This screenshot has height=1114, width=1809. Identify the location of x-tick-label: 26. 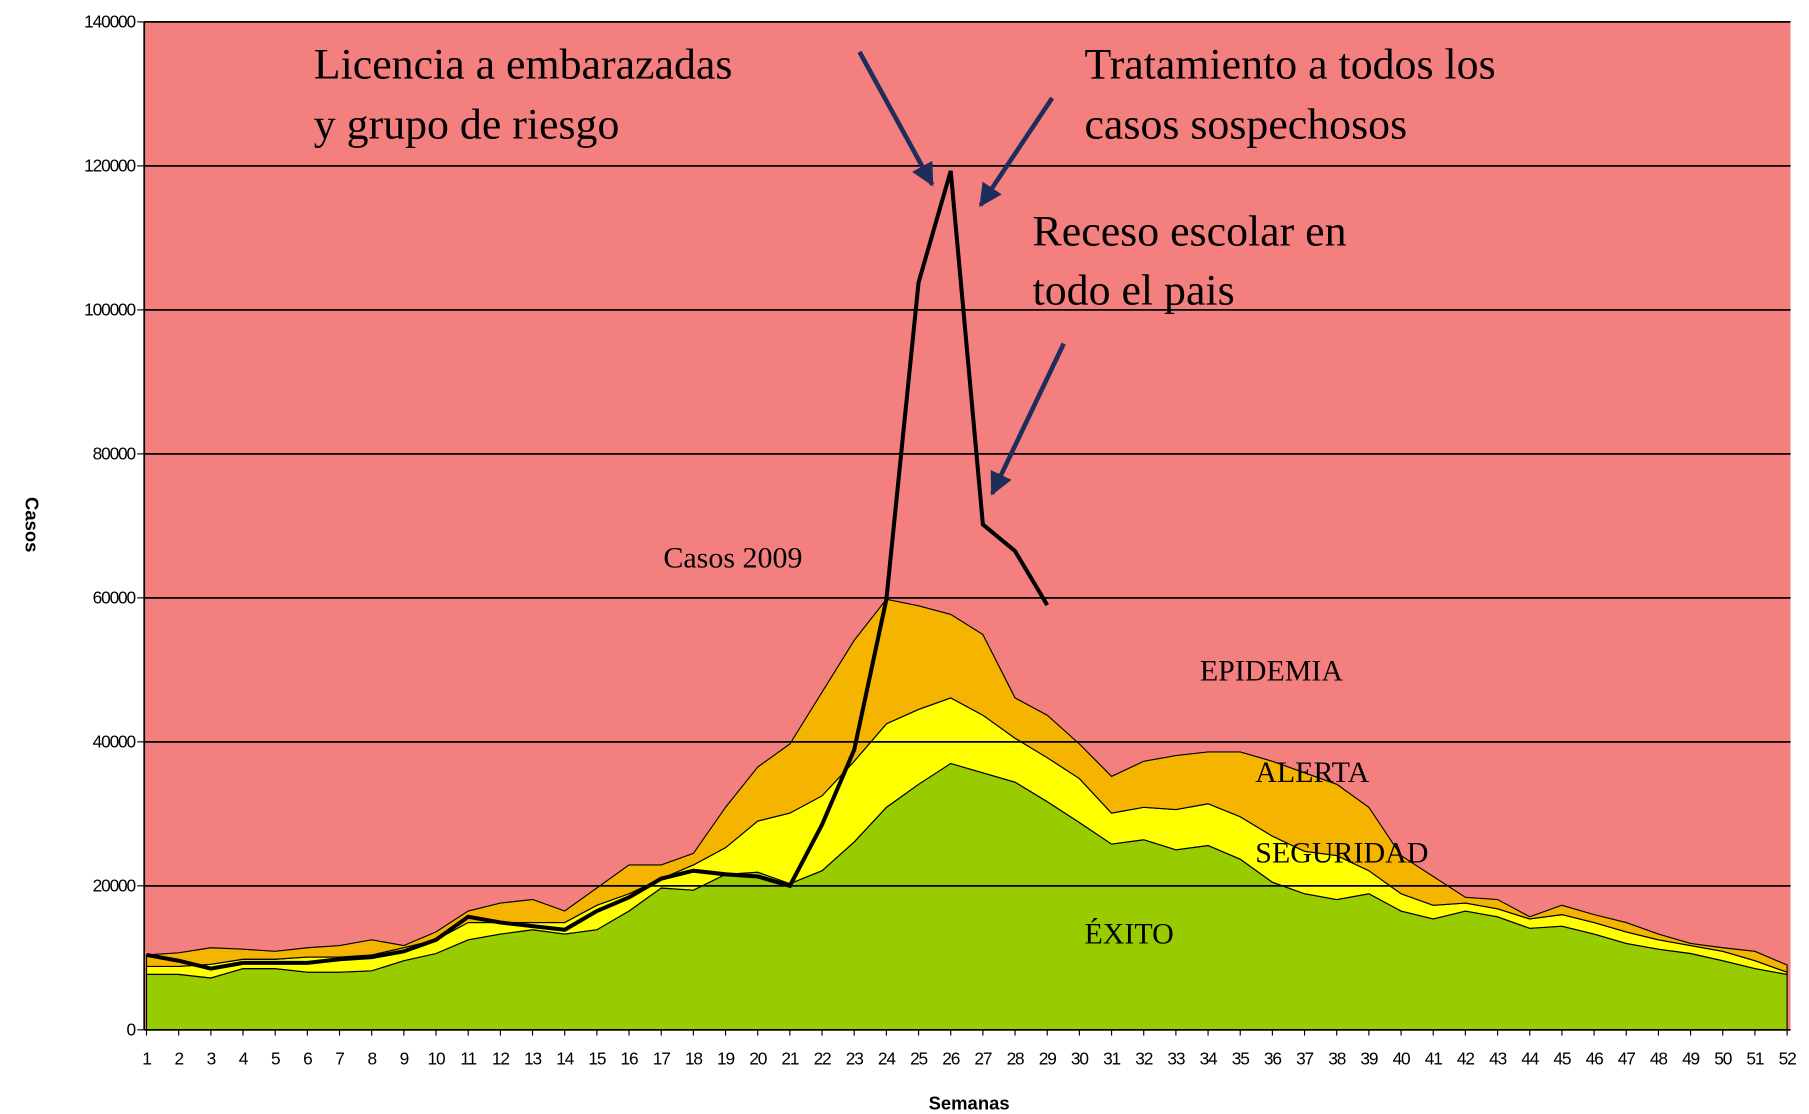
(950, 1058).